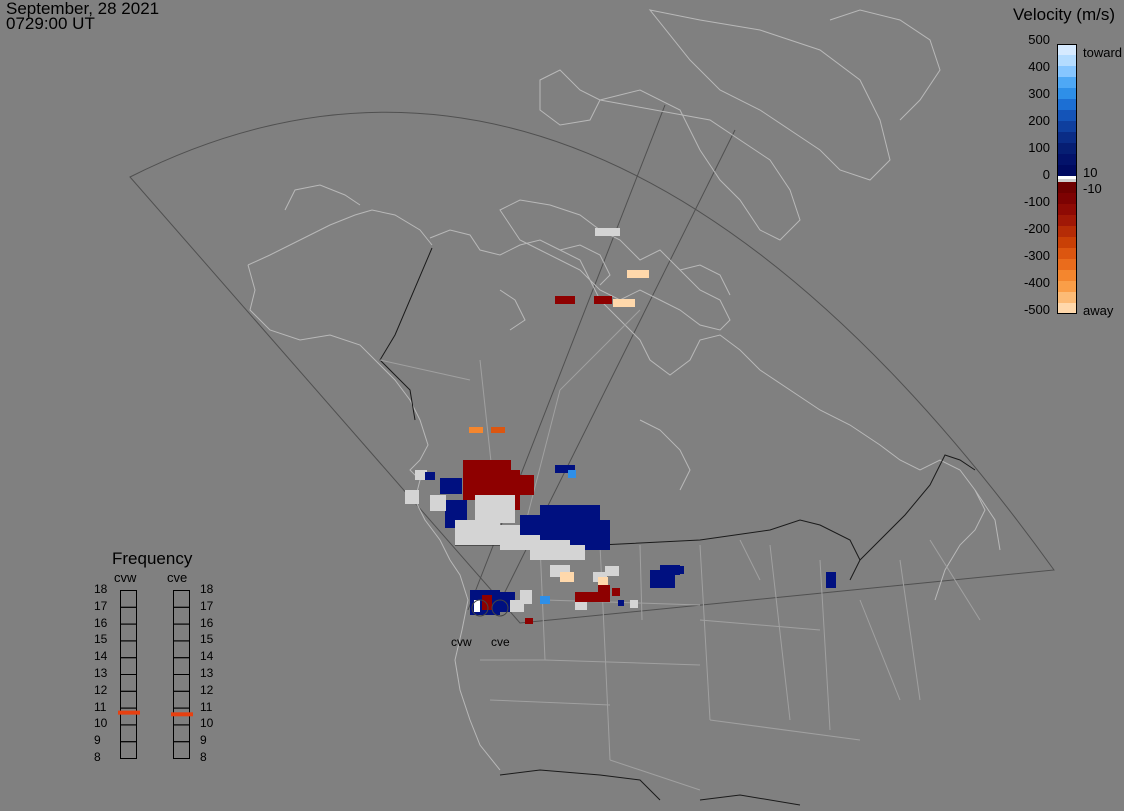 This screenshot has width=1124, height=811. Describe the element at coordinates (1039, 93) in the screenshot. I see `velocity-tick-label: 300` at that location.